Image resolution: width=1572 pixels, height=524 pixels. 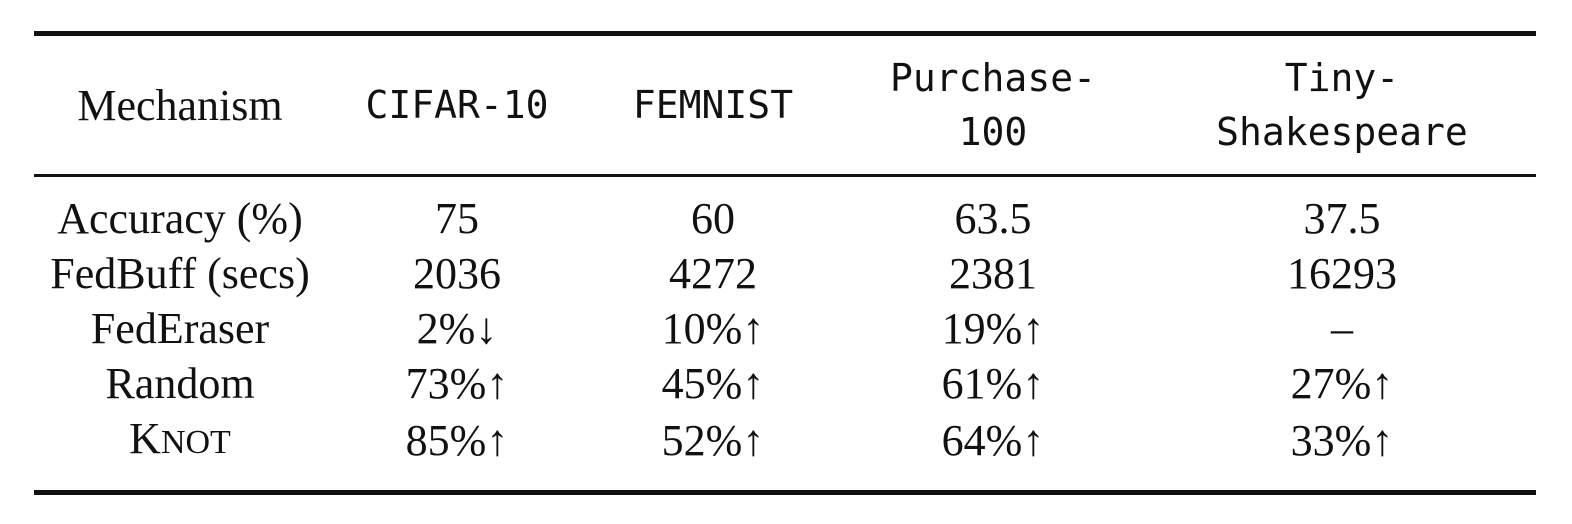 I want to click on row-label-fedbuff: FedBuff (secs), so click(x=180, y=273).